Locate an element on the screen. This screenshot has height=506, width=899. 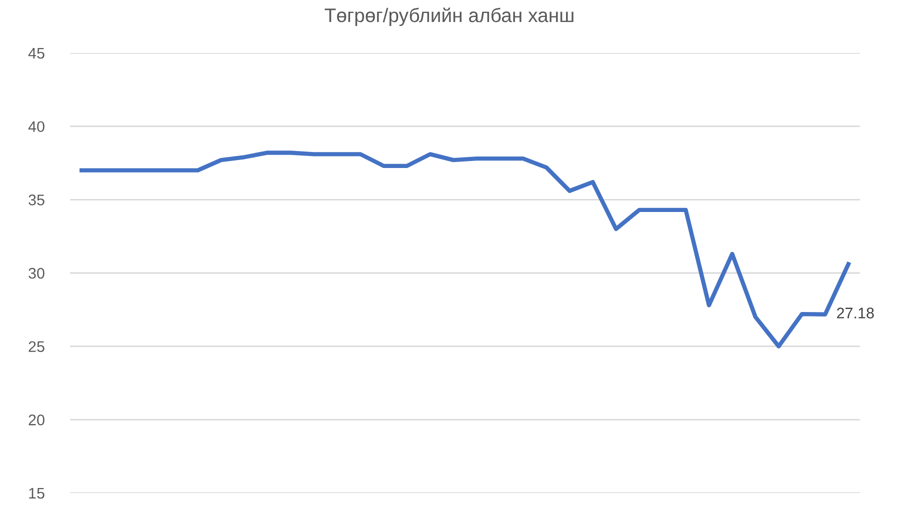
chart-title: Төгрөг/рублийн албан ханш is located at coordinates (449, 17).